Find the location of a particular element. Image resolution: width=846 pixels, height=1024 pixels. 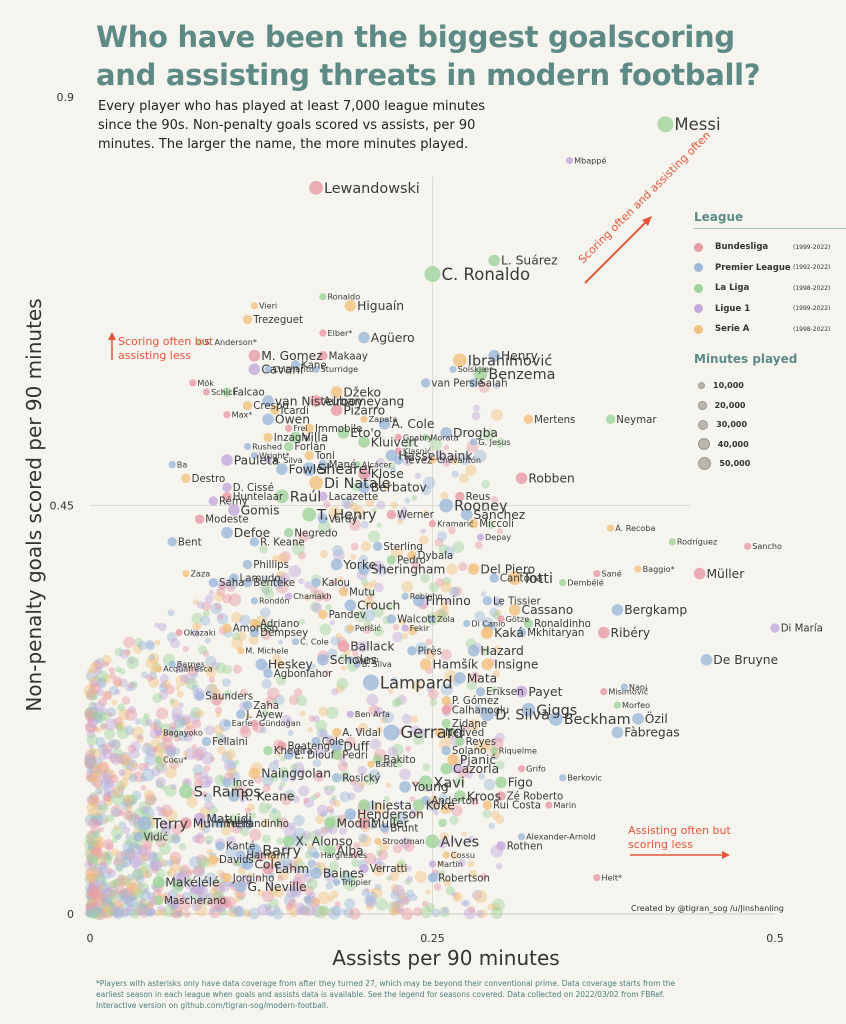

y-tick-label: 0 is located at coordinates (70, 914).